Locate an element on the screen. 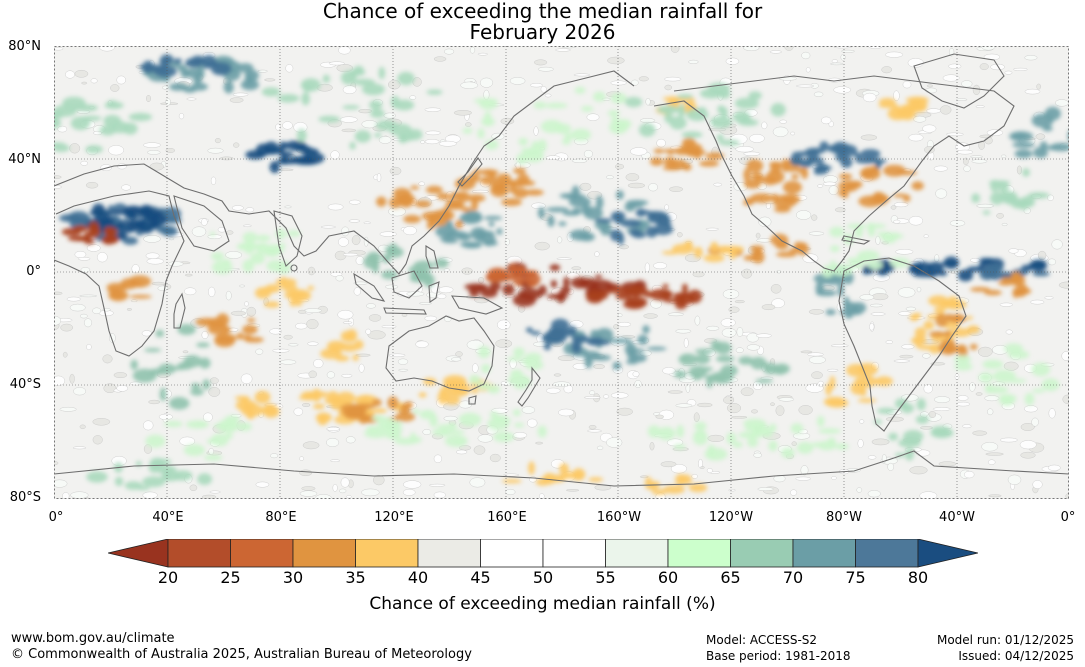  south-america-coastline is located at coordinates (902, 344).